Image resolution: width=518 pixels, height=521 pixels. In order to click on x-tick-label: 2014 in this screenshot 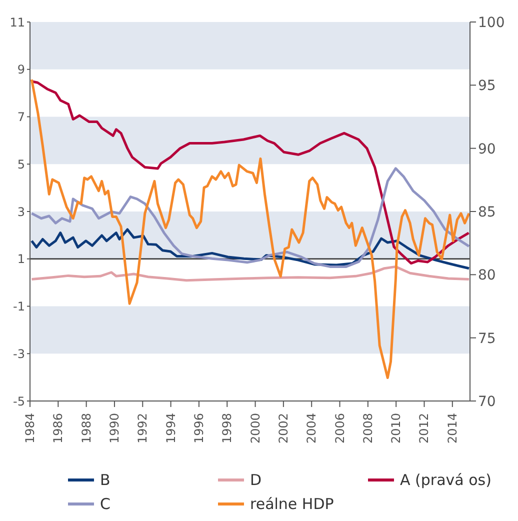, I will do `click(452, 428)`.